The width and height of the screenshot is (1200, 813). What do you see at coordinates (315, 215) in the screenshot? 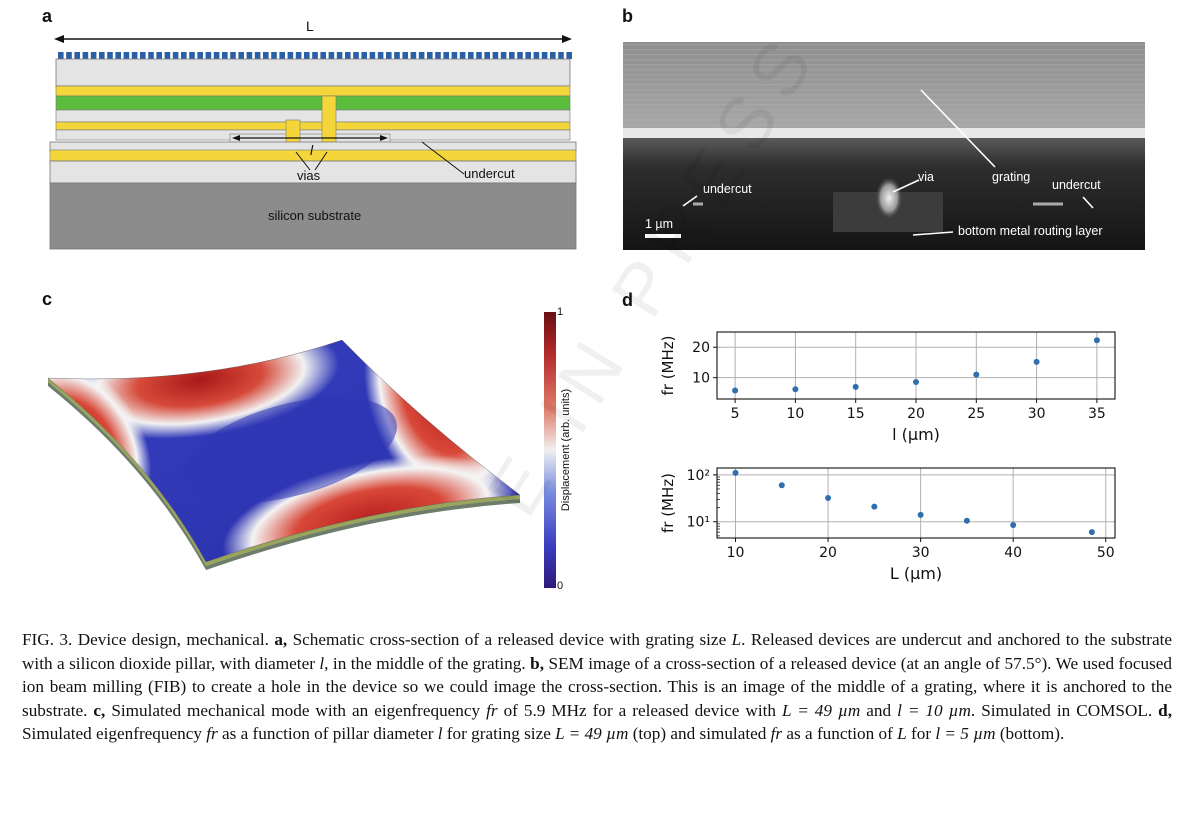
I see `substrate-label: silicon substrate` at bounding box center [315, 215].